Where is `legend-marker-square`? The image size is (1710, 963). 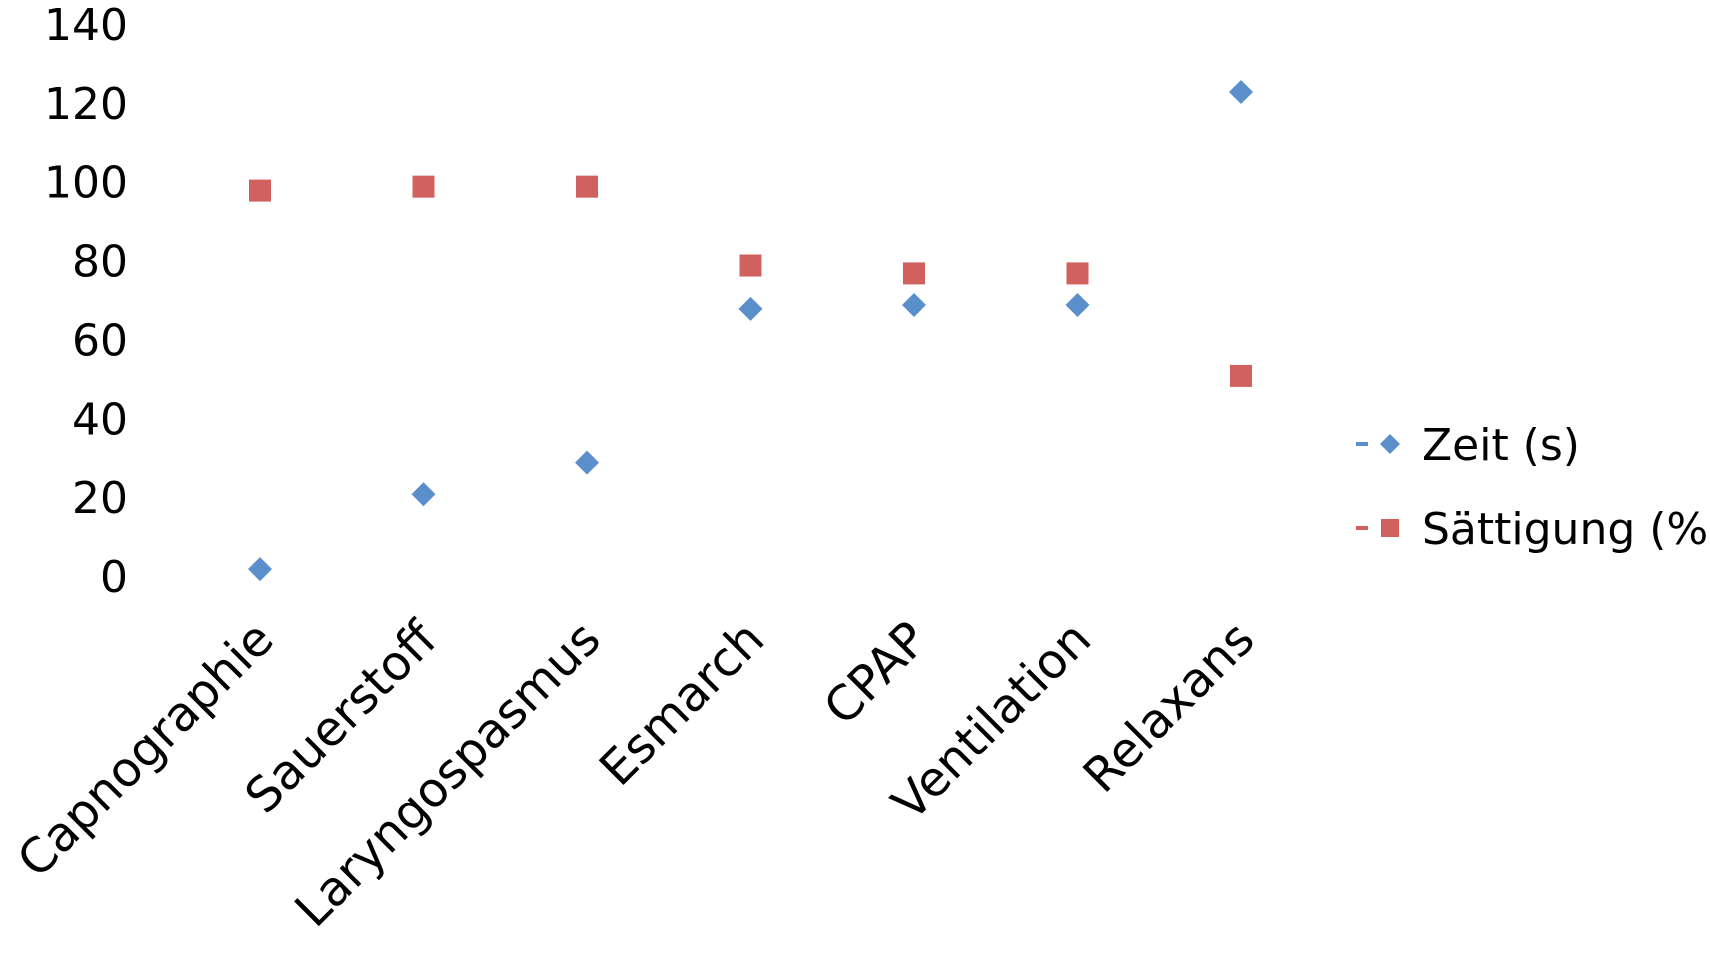 legend-marker-square is located at coordinates (1390, 528).